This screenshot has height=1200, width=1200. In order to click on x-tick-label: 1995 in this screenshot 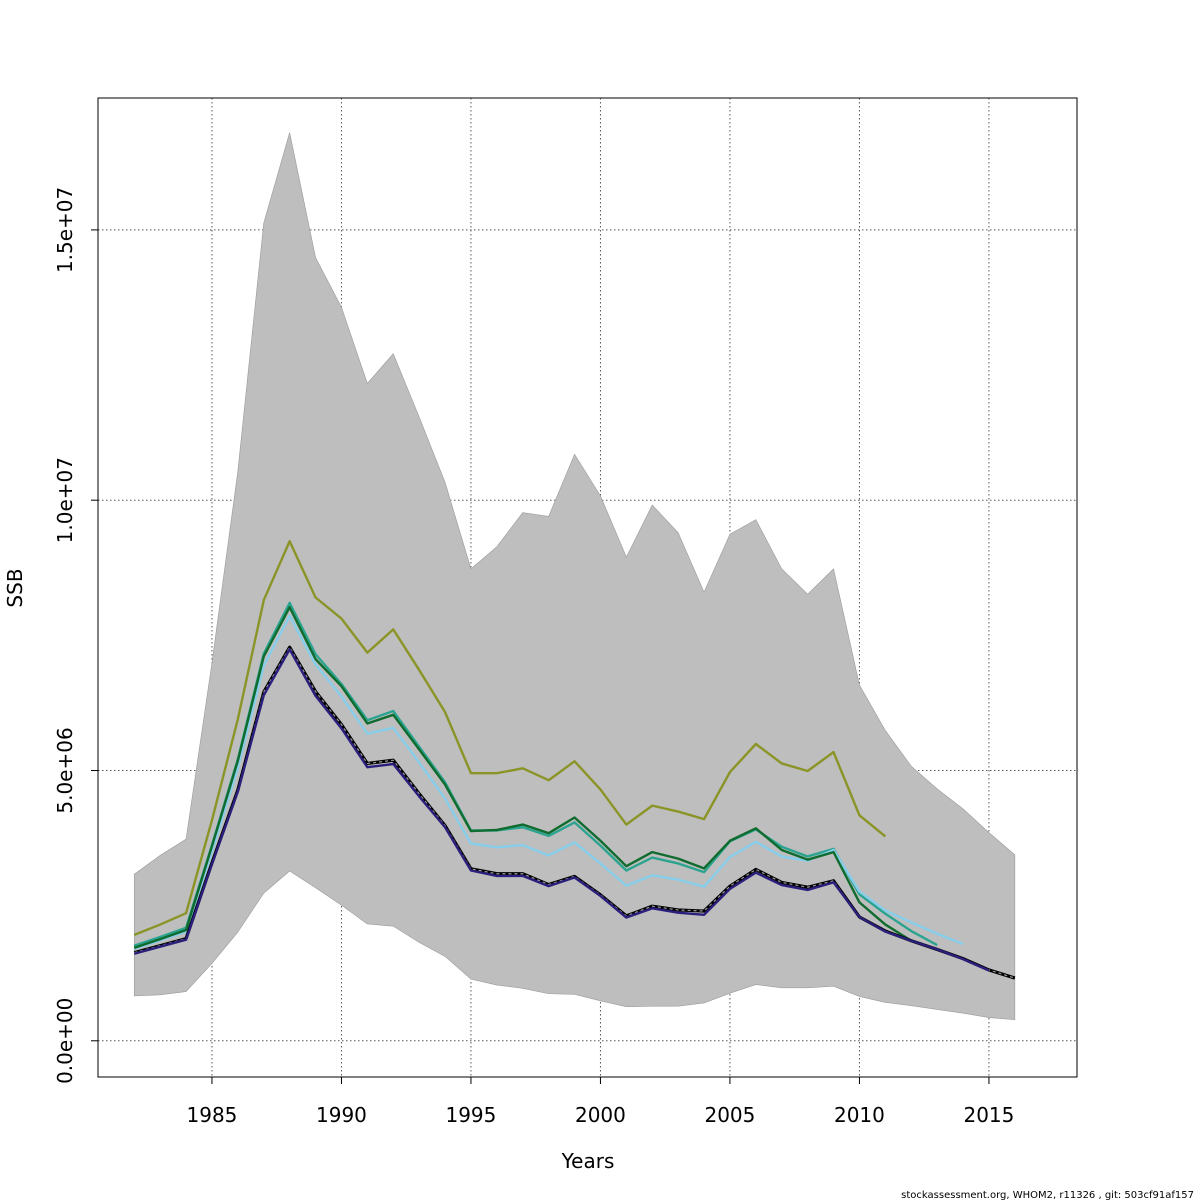, I will do `click(470, 1115)`.